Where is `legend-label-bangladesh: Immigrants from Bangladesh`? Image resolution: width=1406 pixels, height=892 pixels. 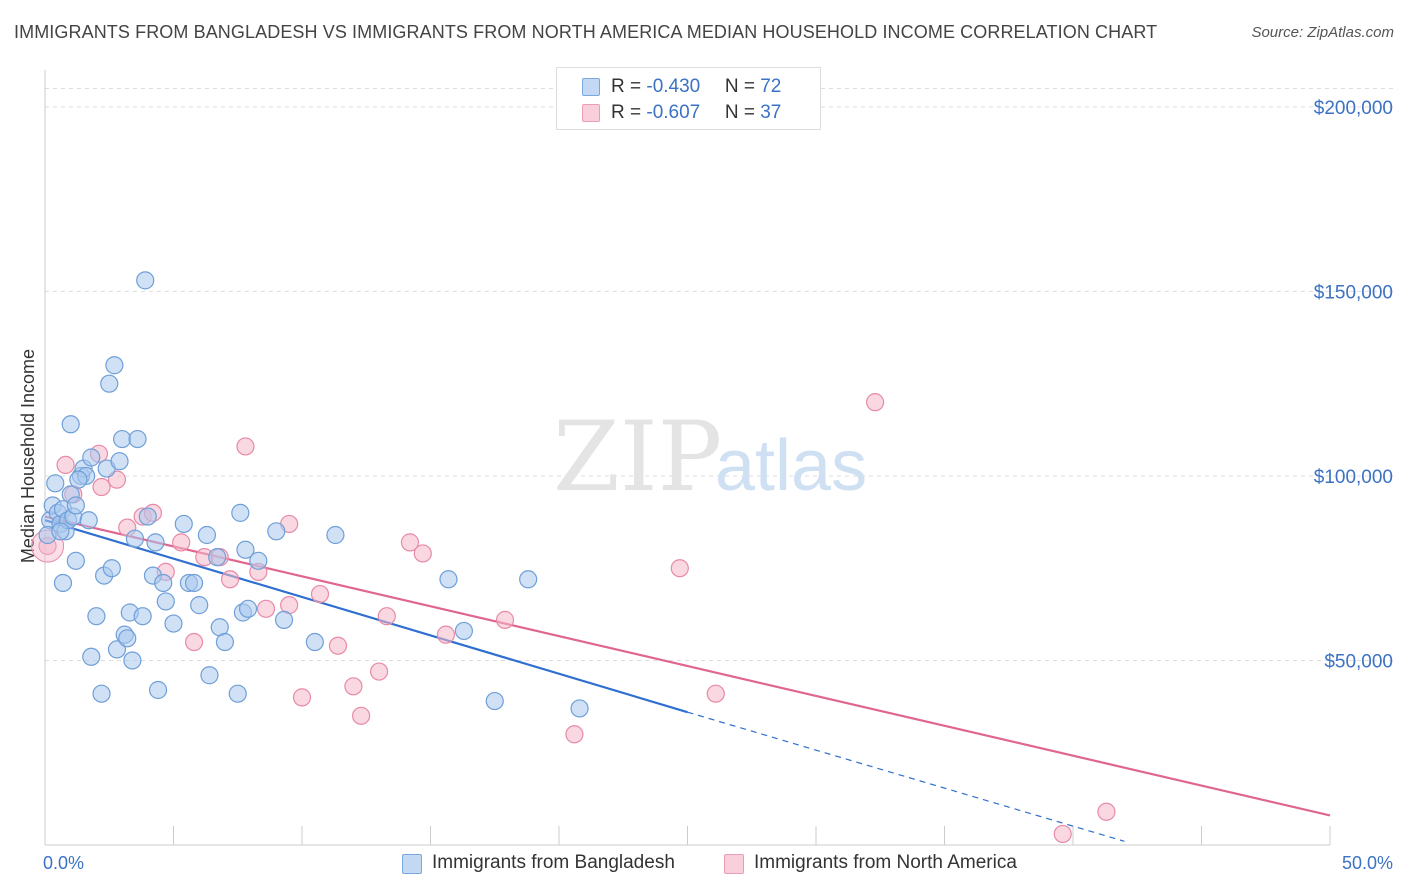 legend-label-bangladesh: Immigrants from Bangladesh is located at coordinates (553, 862).